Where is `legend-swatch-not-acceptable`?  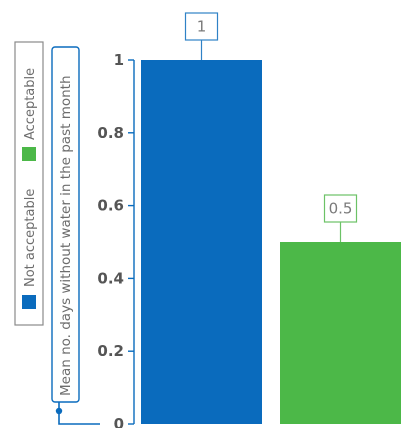
legend-swatch-not-acceptable is located at coordinates (29, 302).